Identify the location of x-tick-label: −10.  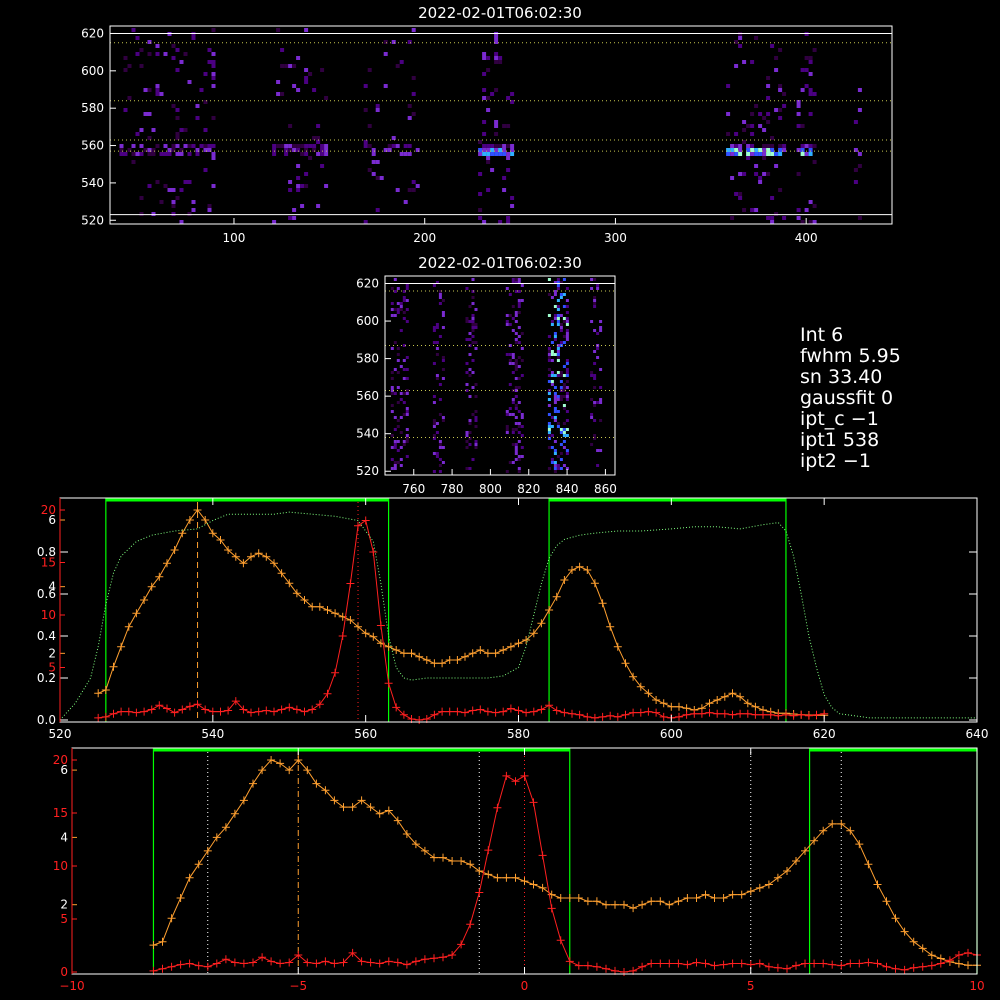
(71, 986).